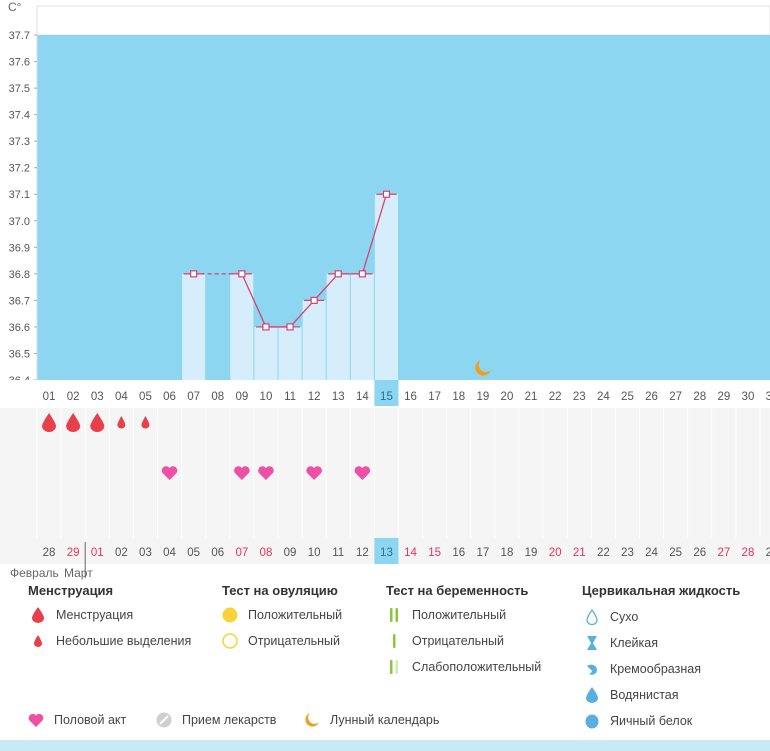 This screenshot has height=751, width=770. Describe the element at coordinates (290, 553) in the screenshot. I see `calendar-date-label: 09` at that location.